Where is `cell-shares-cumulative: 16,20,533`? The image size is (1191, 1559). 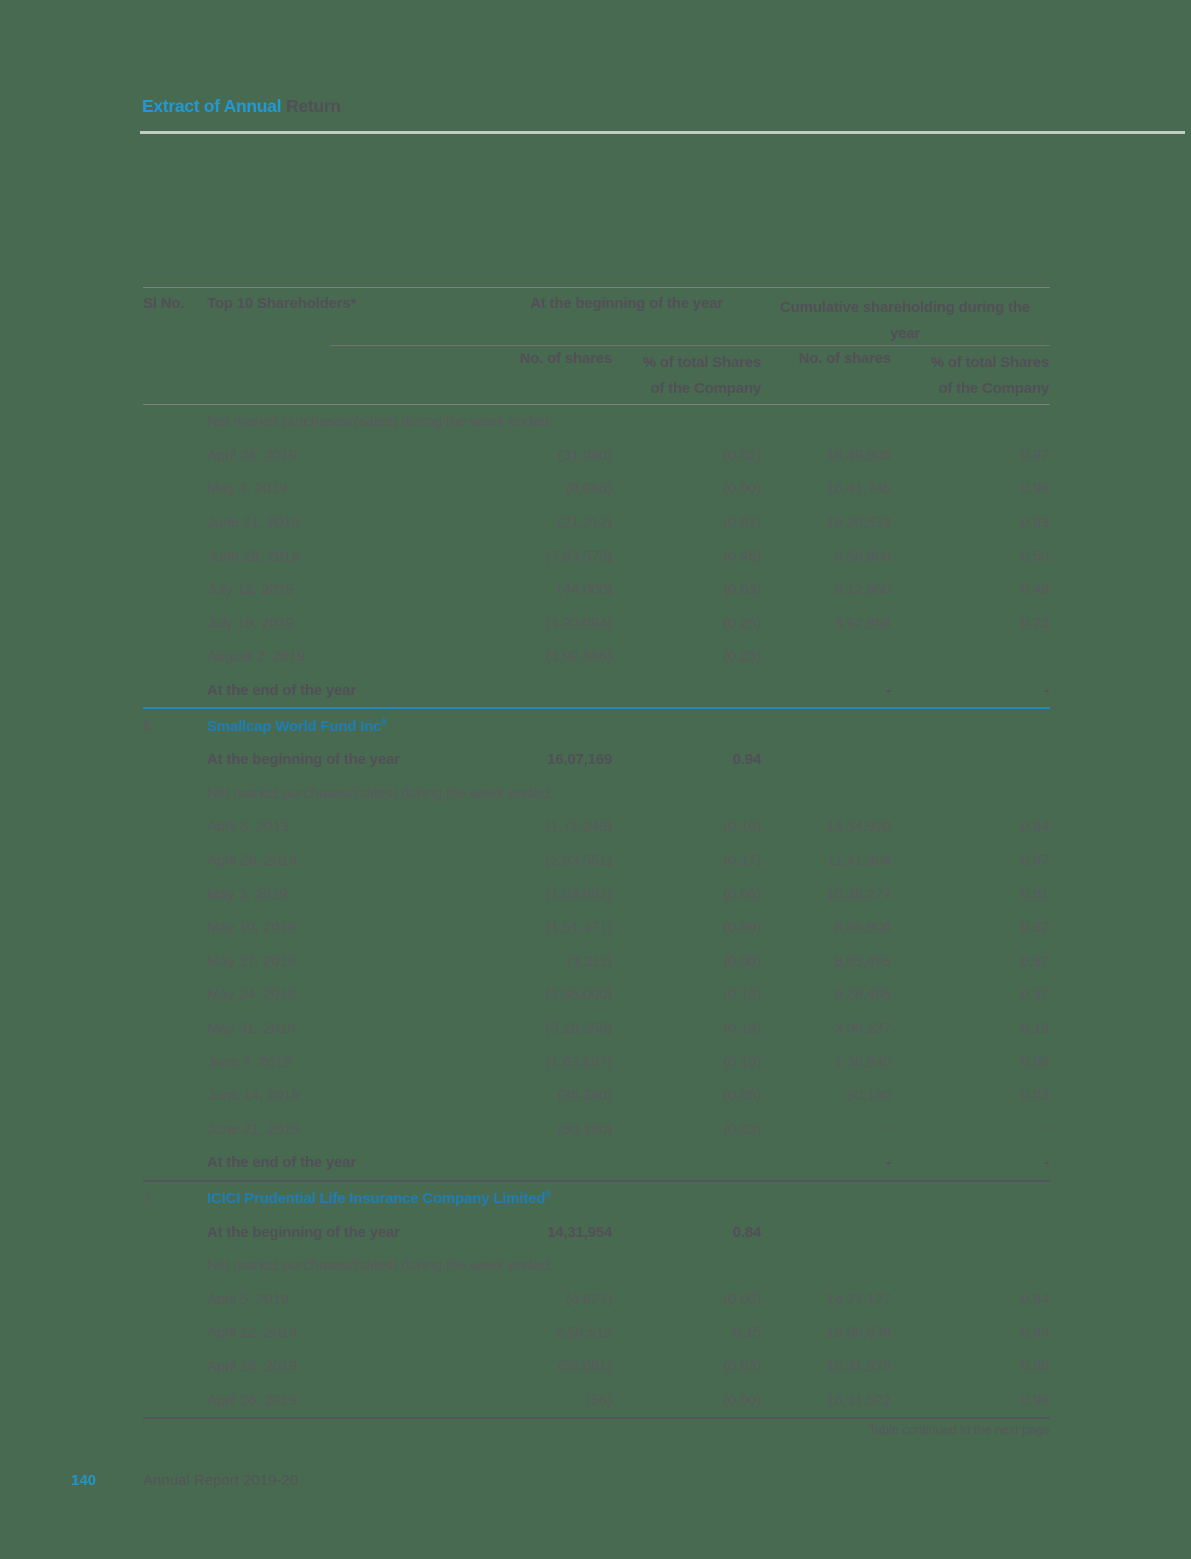
cell-shares-cumulative: 16,20,533 is located at coordinates (858, 523).